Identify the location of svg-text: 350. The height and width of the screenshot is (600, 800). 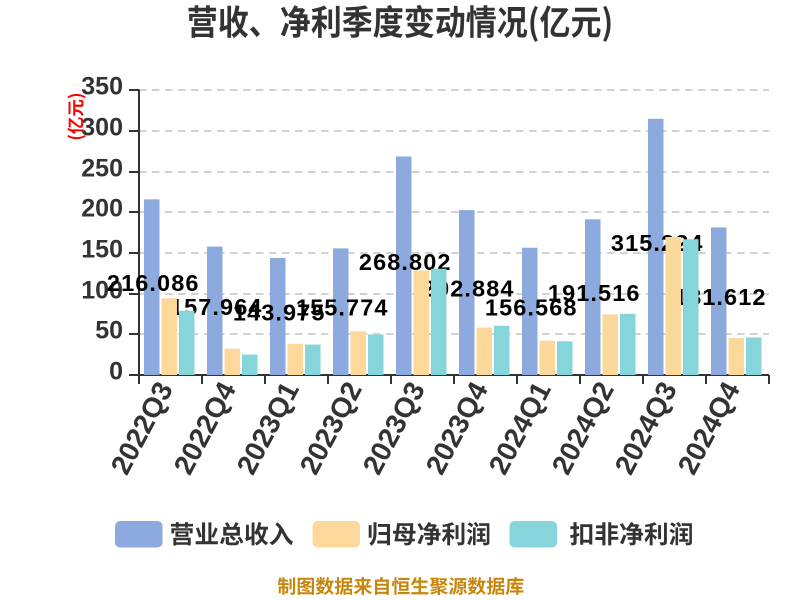
(102, 87).